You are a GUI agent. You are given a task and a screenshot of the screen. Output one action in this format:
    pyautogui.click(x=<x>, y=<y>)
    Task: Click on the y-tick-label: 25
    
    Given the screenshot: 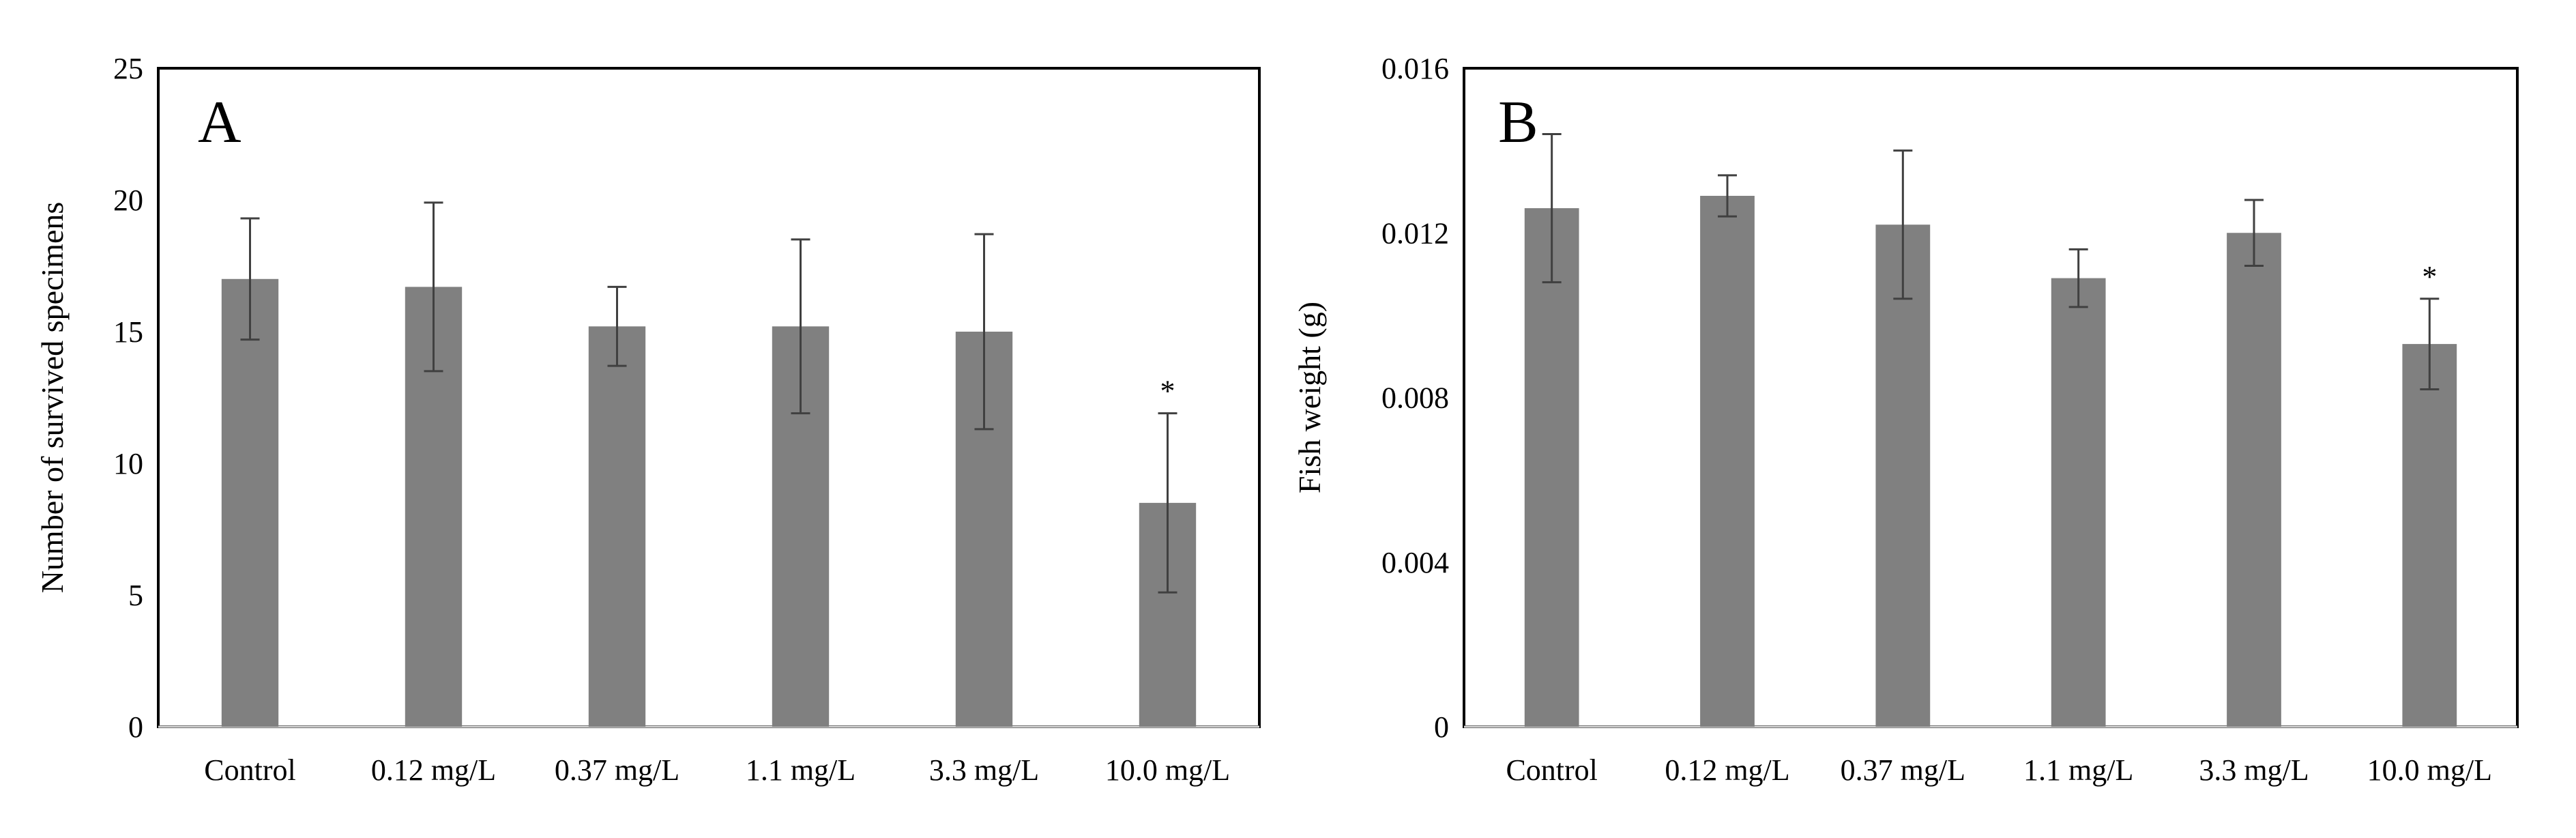 What is the action you would take?
    pyautogui.click(x=128, y=68)
    